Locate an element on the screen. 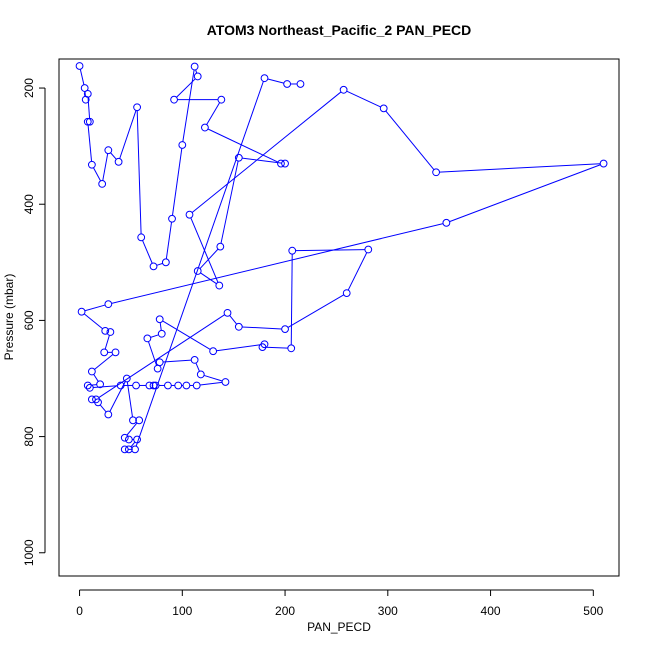  x-tick-label: 500 is located at coordinates (593, 611).